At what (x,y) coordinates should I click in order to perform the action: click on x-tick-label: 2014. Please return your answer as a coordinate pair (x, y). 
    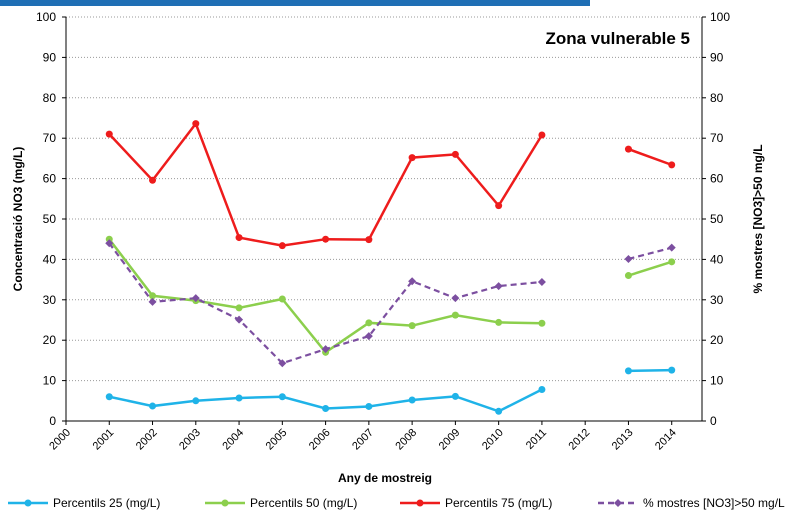
    Looking at the image, I should click on (666, 440).